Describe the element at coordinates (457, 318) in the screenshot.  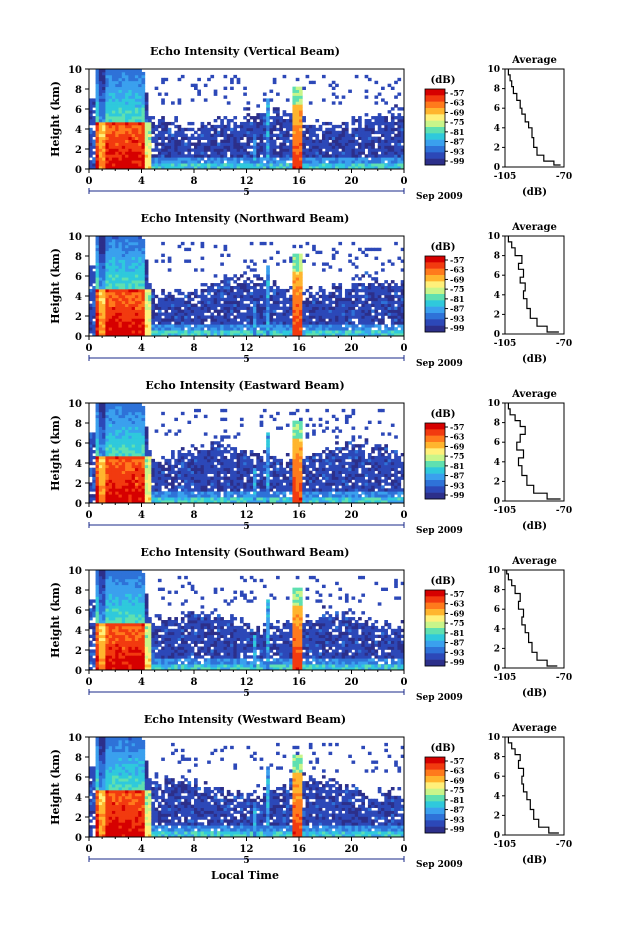
I see `colorbar-tick-label: -93` at that location.